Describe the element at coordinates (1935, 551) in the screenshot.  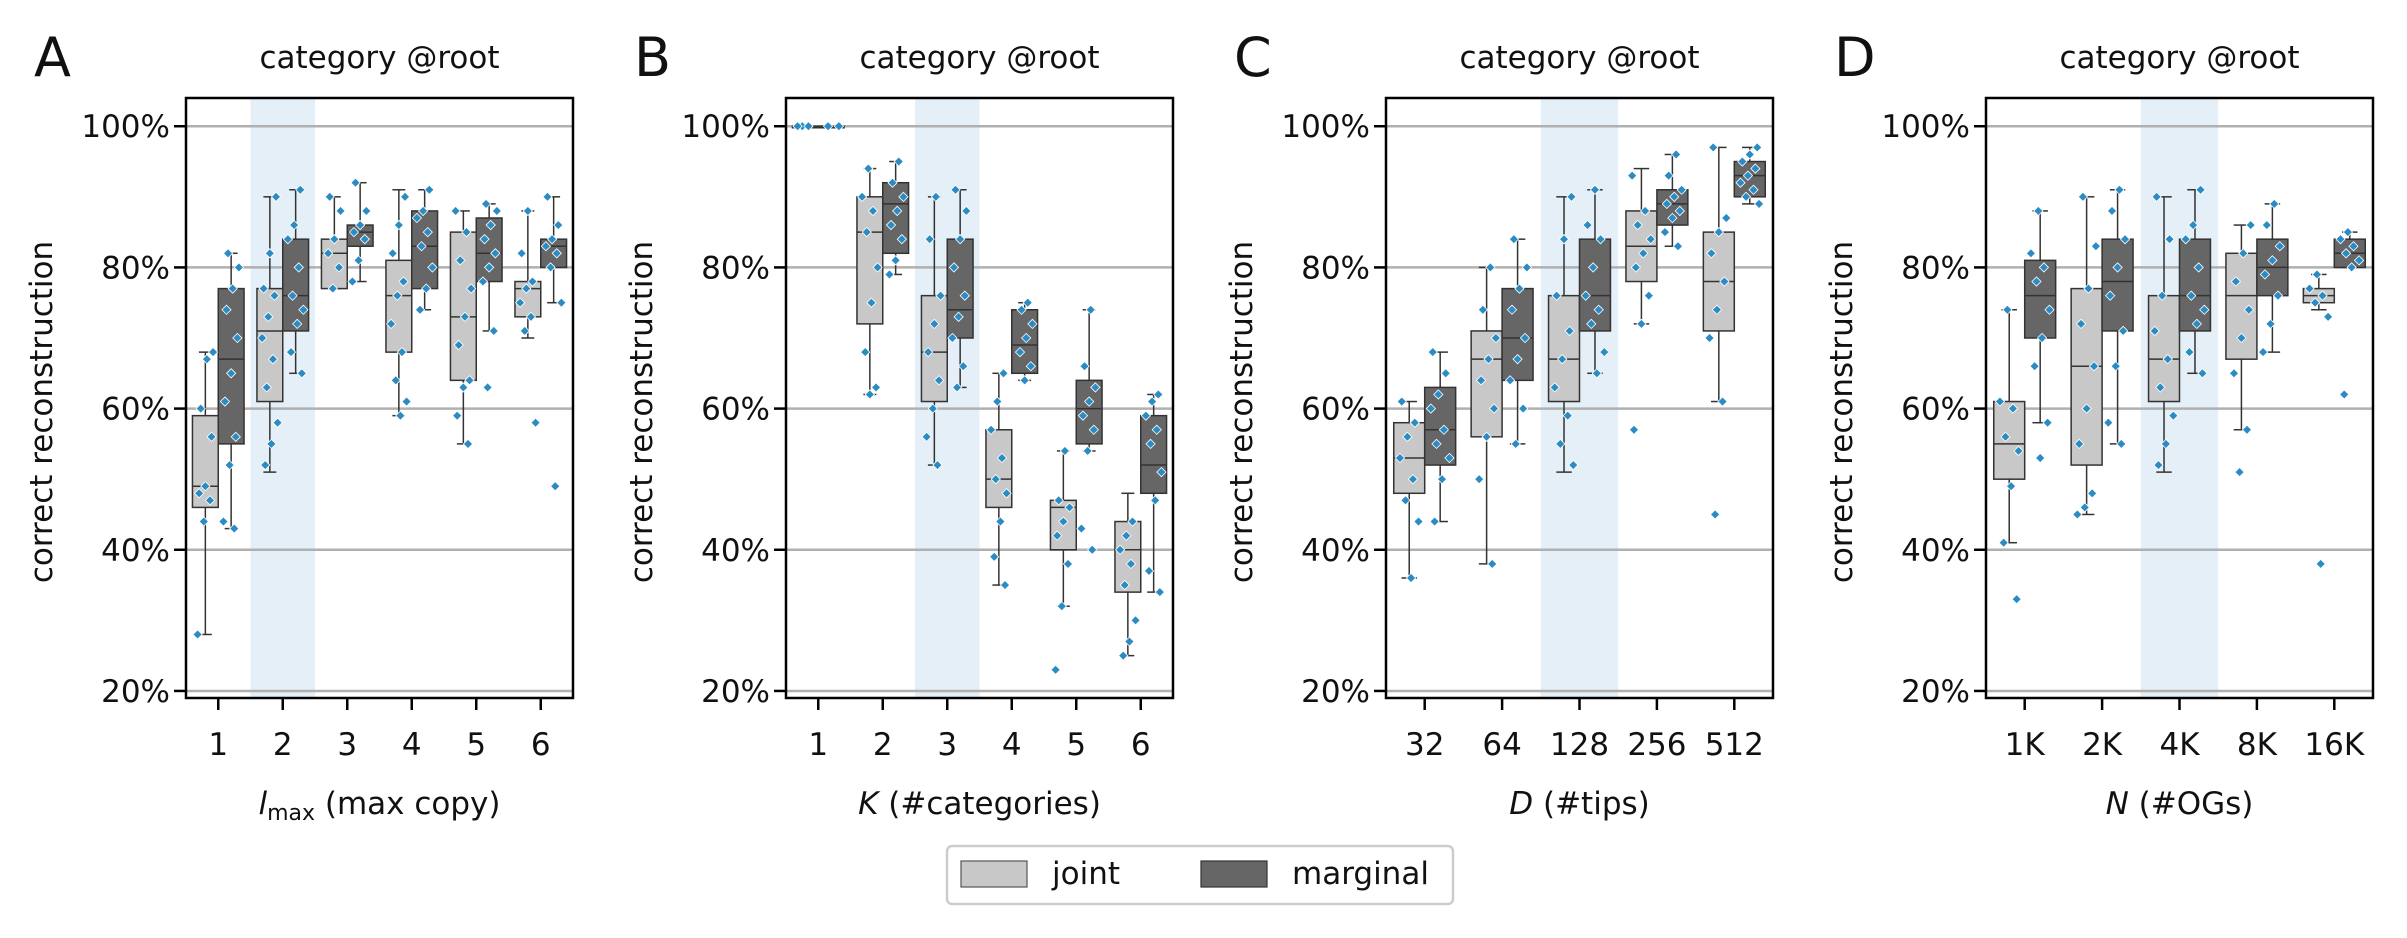
I see `y-tick-label: 40%` at that location.